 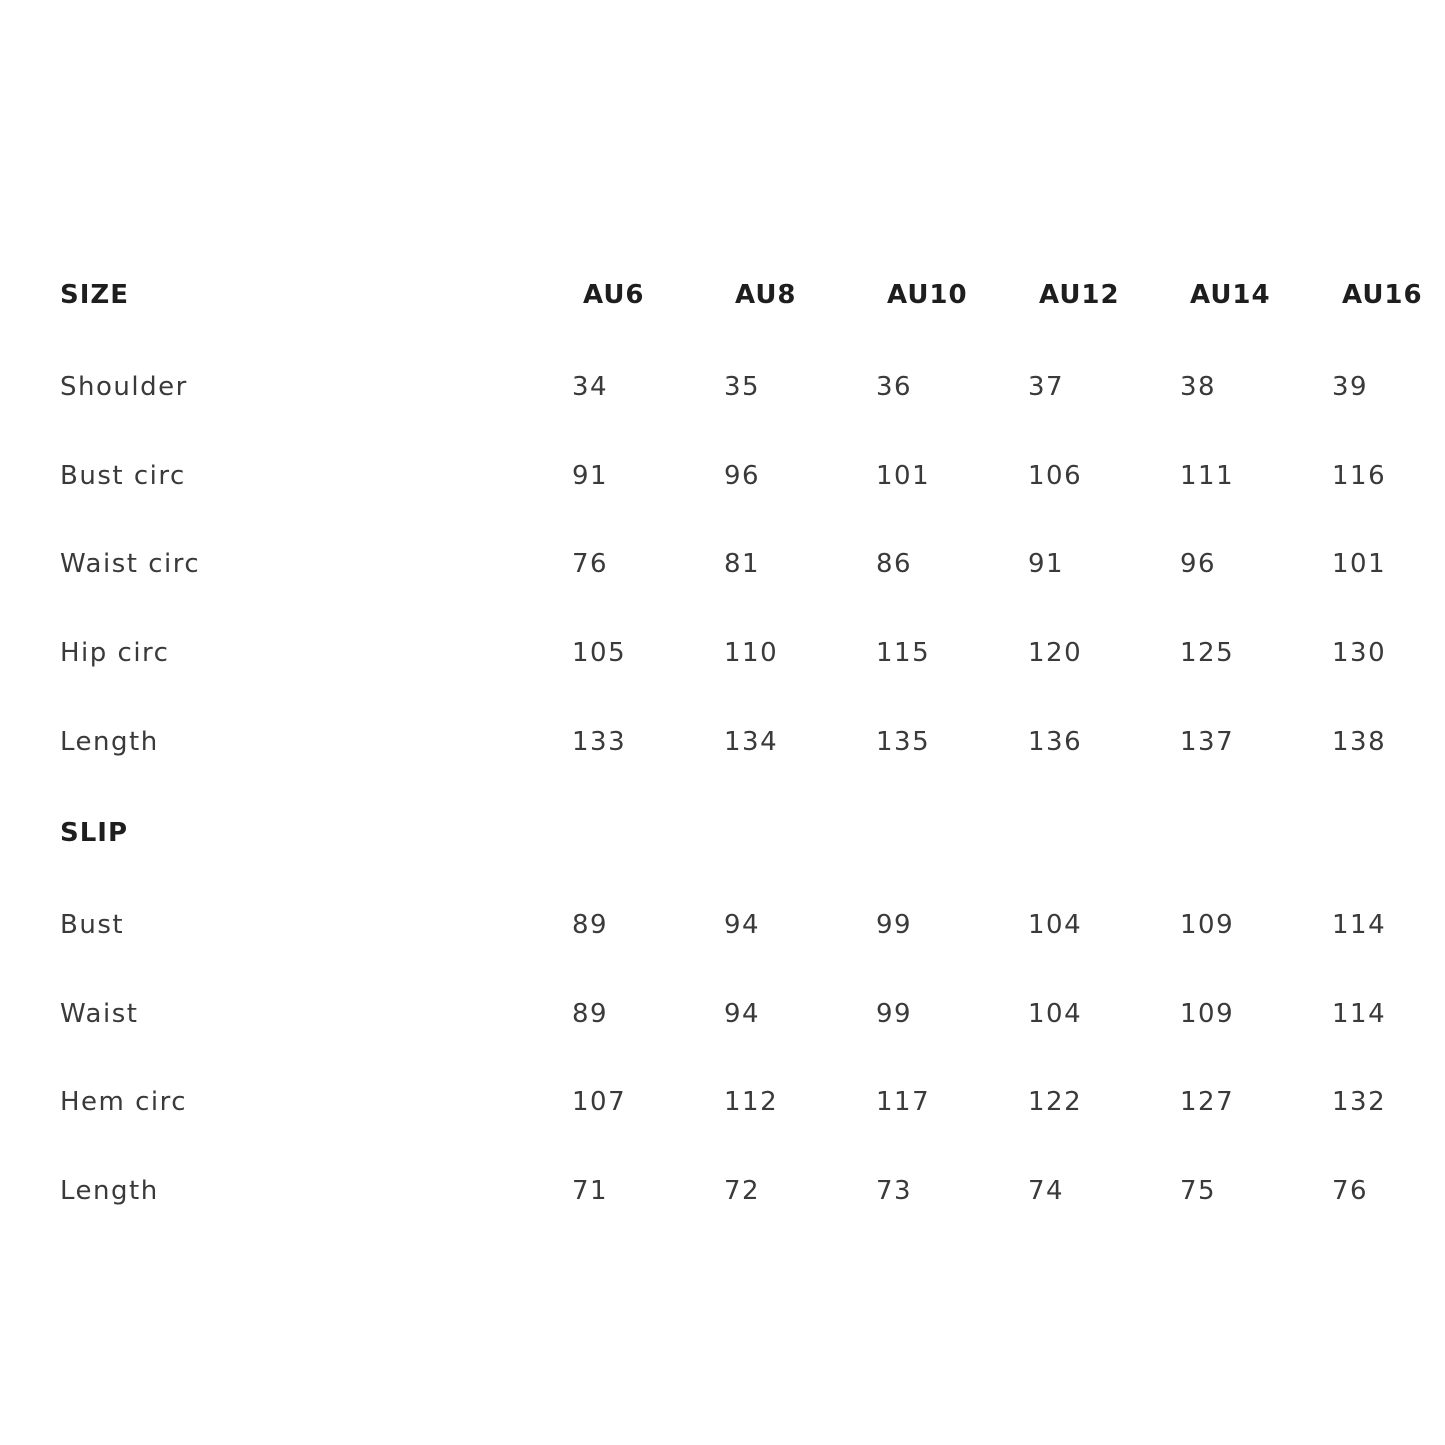 What do you see at coordinates (1207, 653) in the screenshot?
I see `measurement-value: 125` at bounding box center [1207, 653].